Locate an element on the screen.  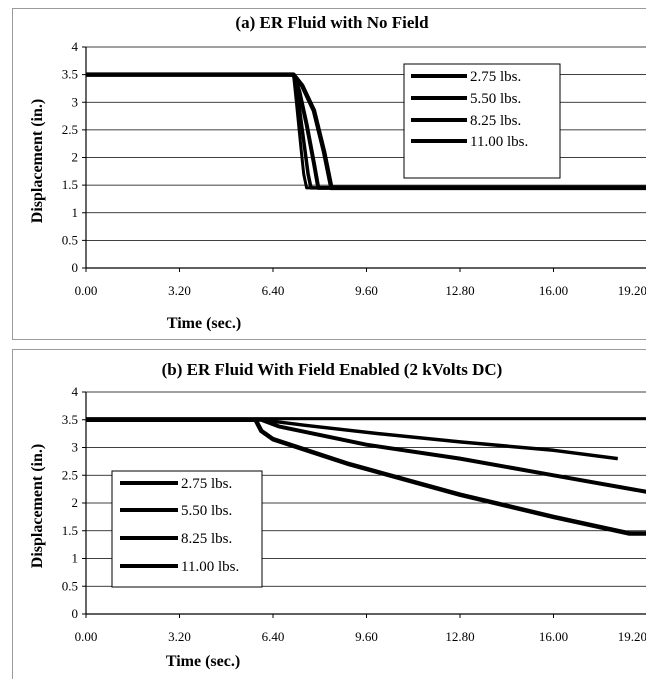
chart-b-y-tick-label: 4 is located at coordinates (75, 391).